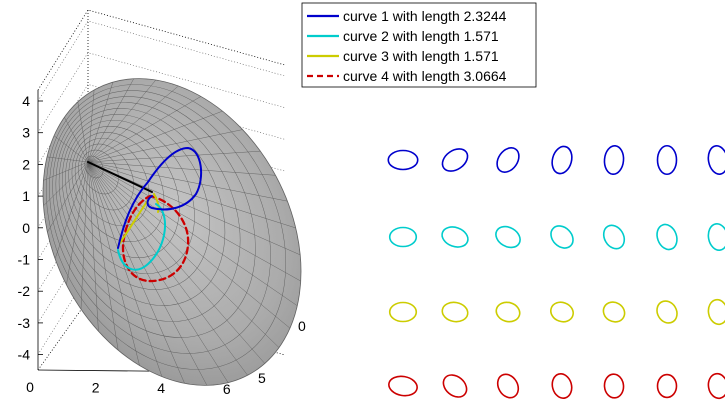 This screenshot has height=411, width=725. I want to click on curves, so click(145, 214).